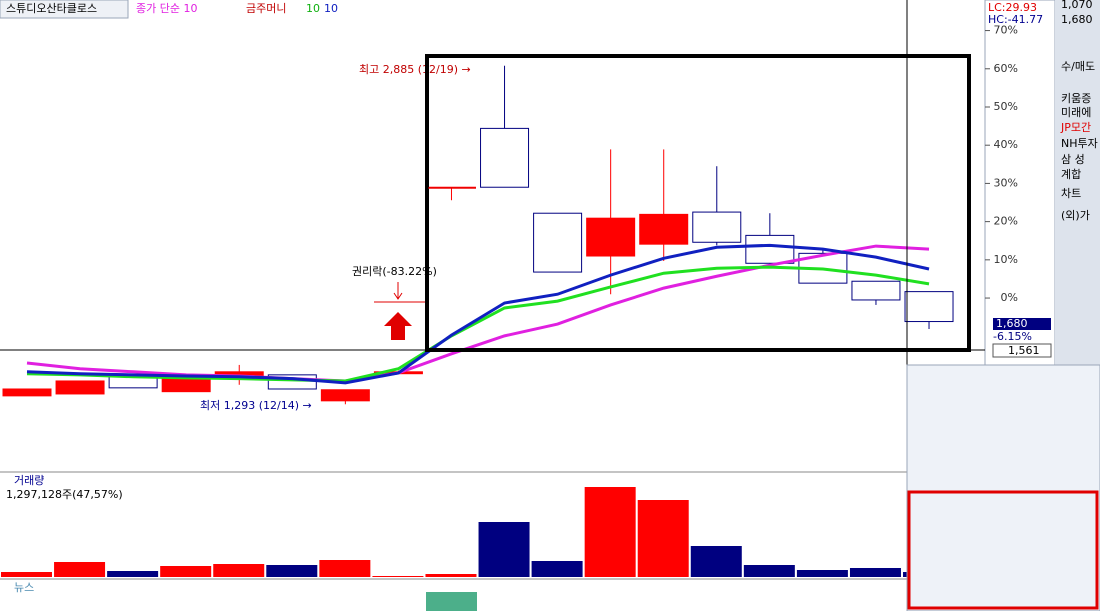 This screenshot has width=1100, height=615. I want to click on y-tick-label: 10%, so click(1006, 259).